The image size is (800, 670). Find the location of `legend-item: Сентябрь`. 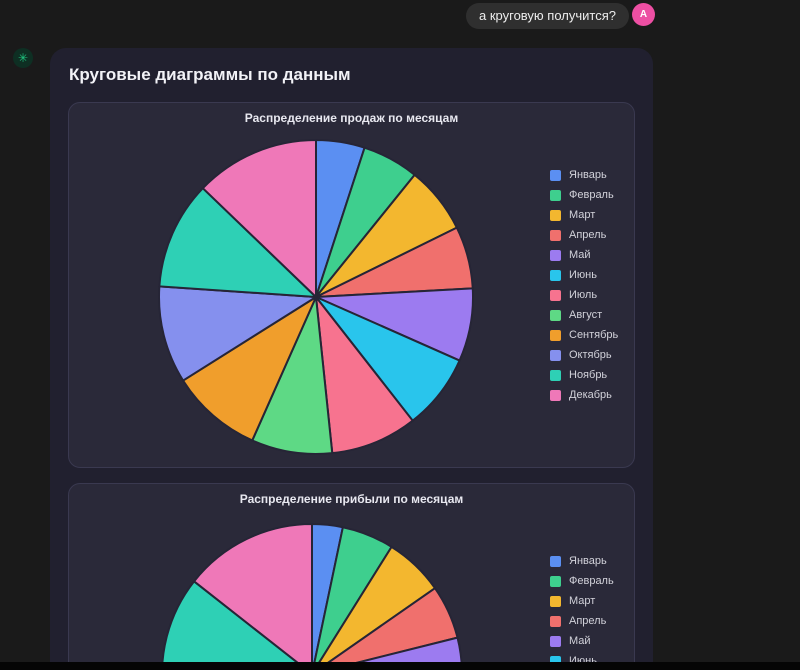

legend-item: Сентябрь is located at coordinates (584, 335).